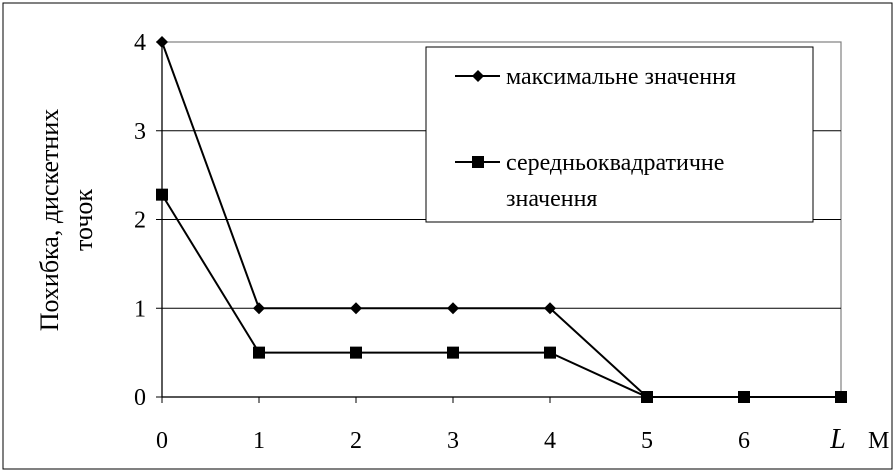 The height and width of the screenshot is (473, 896). I want to click on legend-label-2-line-2: значення, so click(551, 199).